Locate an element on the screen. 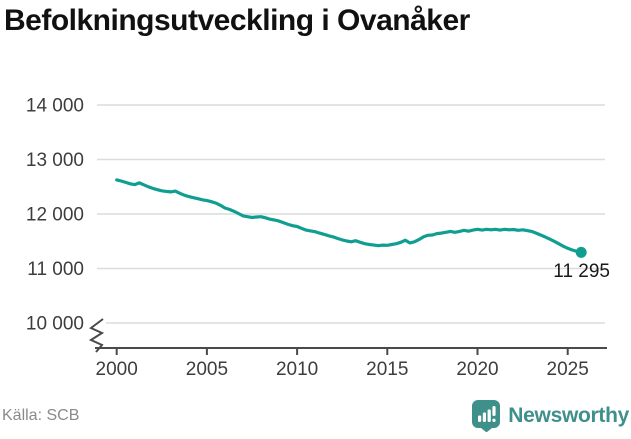 This screenshot has width=631, height=439. y-axis-tick-label: 14 000 is located at coordinates (55, 106).